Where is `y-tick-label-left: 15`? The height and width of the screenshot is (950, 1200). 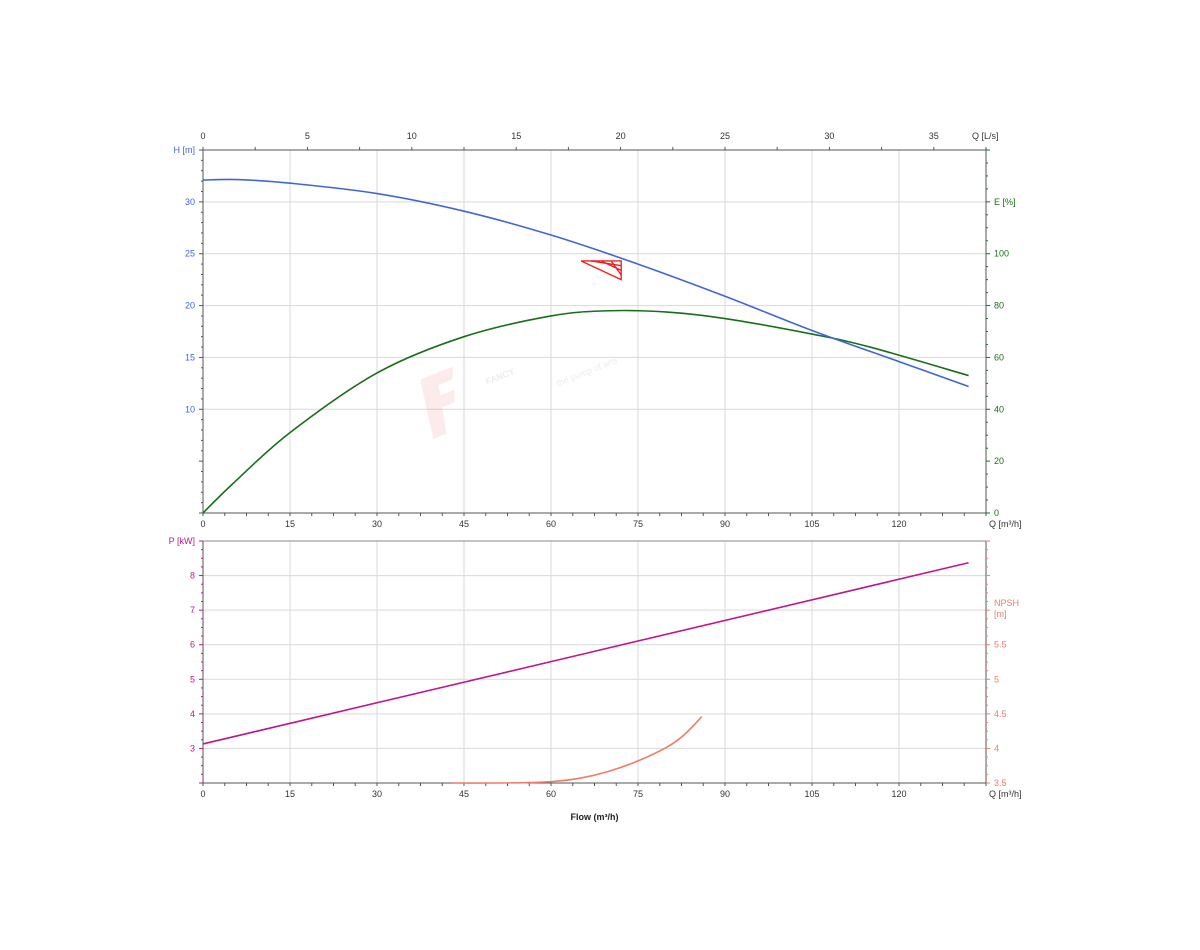 y-tick-label-left: 15 is located at coordinates (190, 357).